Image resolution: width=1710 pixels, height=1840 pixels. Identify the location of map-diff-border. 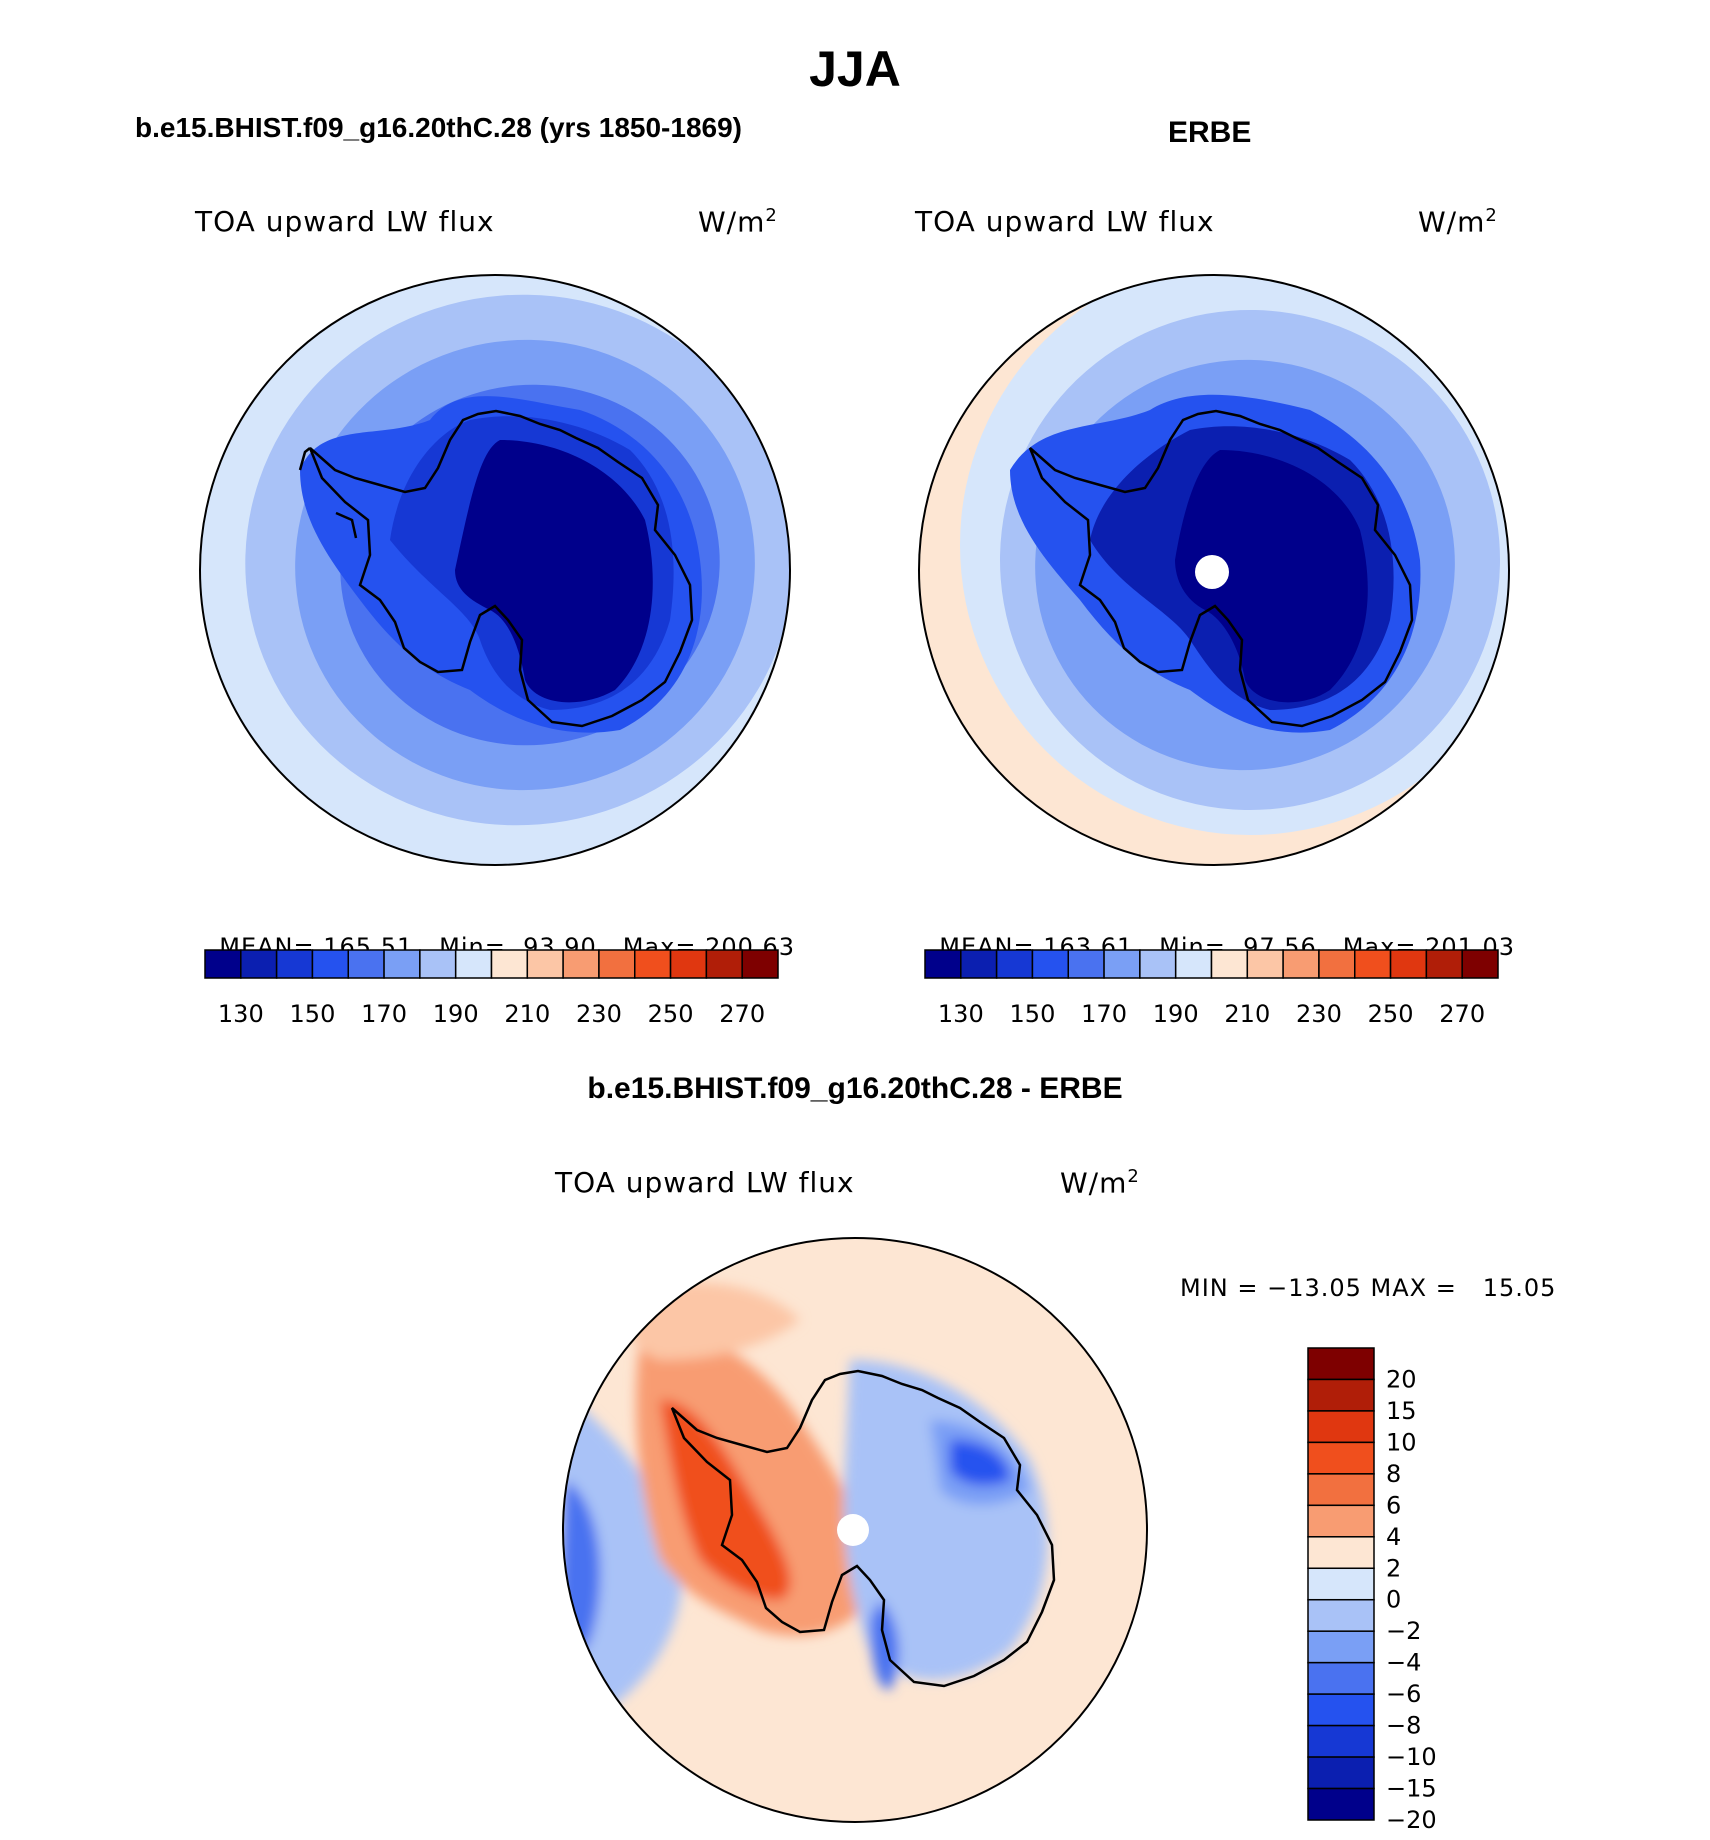
(855, 1530).